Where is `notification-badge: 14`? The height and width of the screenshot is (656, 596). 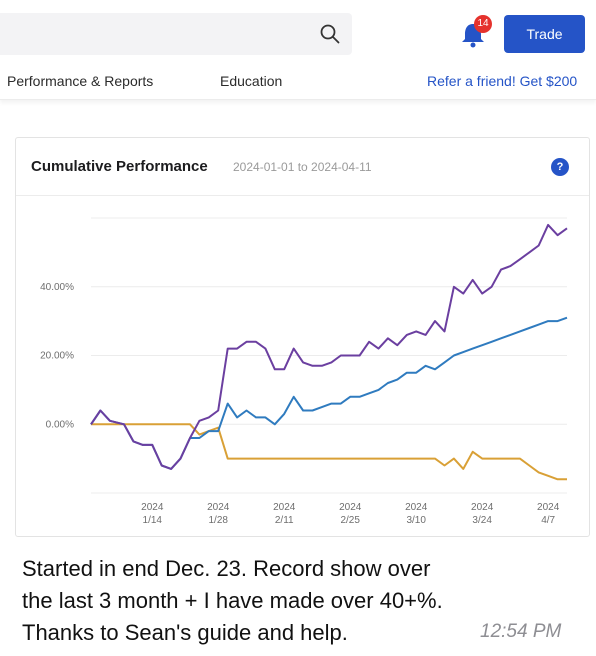 notification-badge: 14 is located at coordinates (483, 24).